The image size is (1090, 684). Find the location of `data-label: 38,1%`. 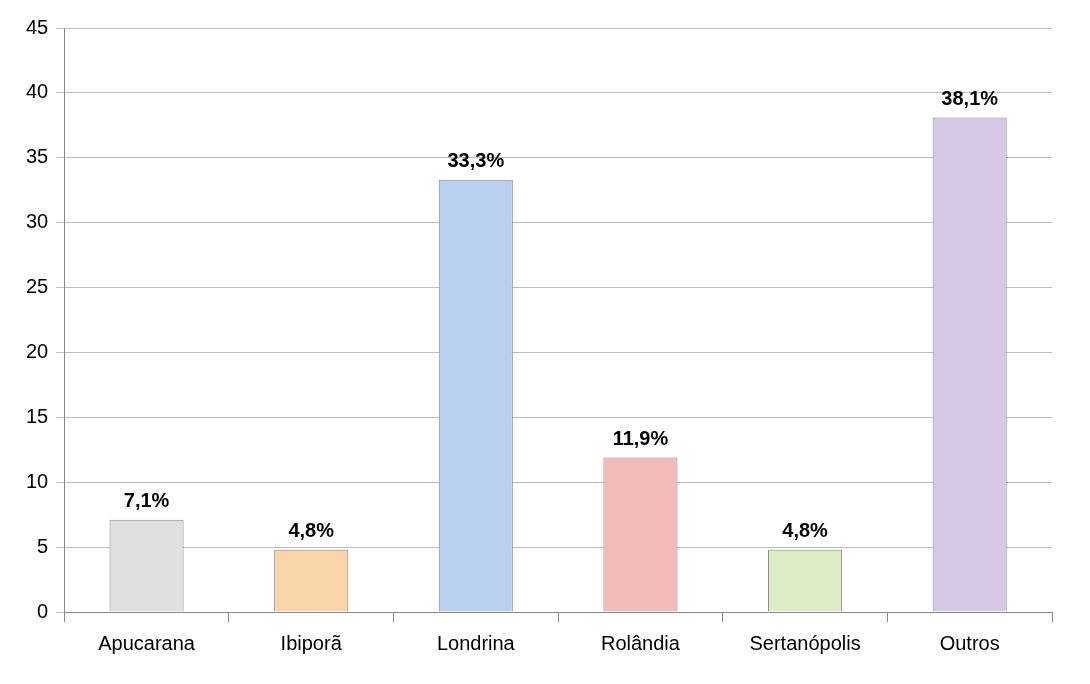

data-label: 38,1% is located at coordinates (970, 98).